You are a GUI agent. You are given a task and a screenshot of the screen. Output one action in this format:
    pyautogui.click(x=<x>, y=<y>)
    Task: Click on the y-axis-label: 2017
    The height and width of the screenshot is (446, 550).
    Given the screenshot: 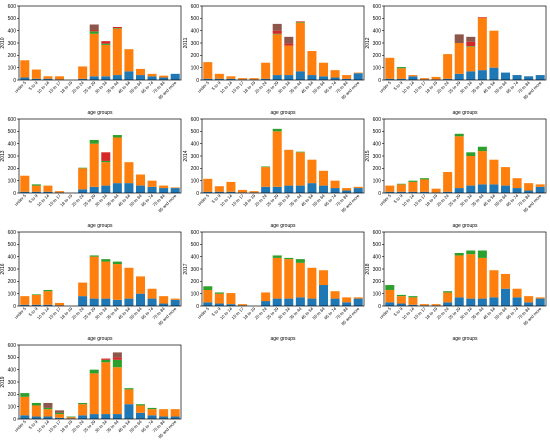 What is the action you would take?
    pyautogui.click(x=186, y=268)
    